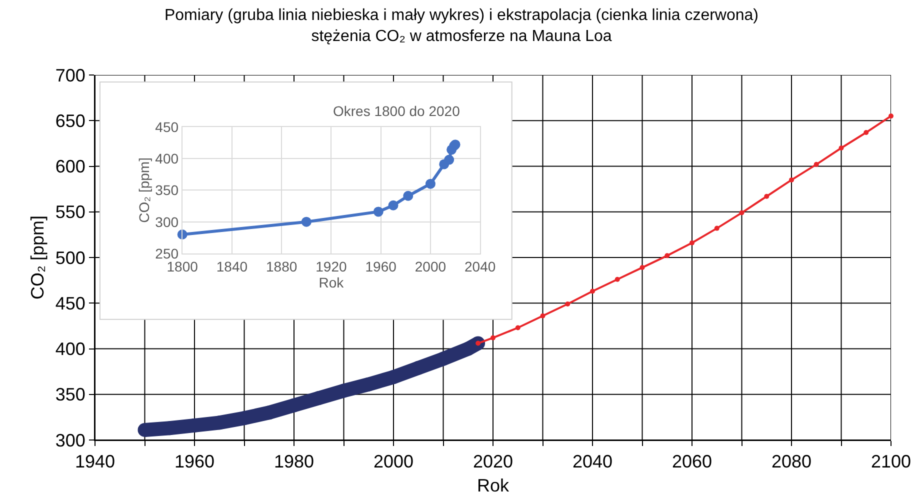 The height and width of the screenshot is (504, 923). What do you see at coordinates (331, 266) in the screenshot?
I see `x-tick-label: 1920` at bounding box center [331, 266].